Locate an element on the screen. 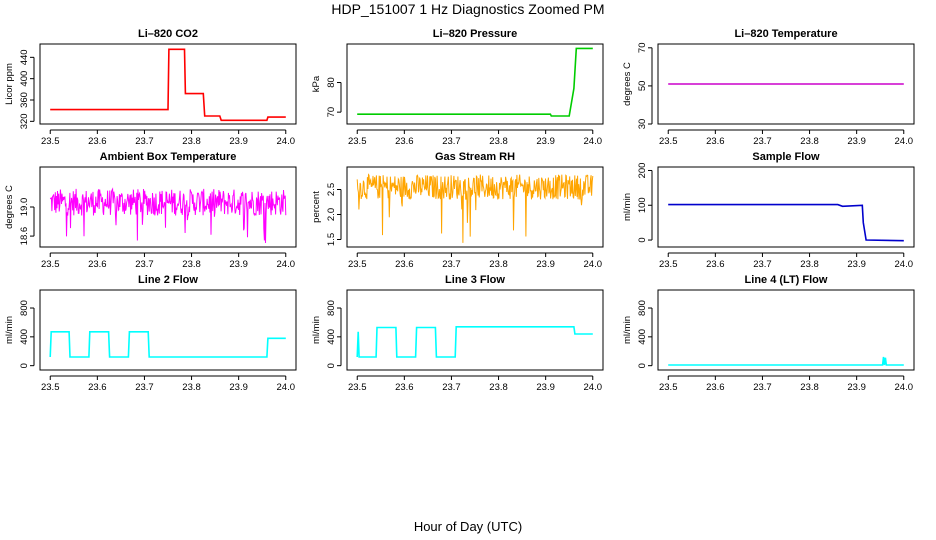 The height and width of the screenshot is (540, 936). y-tick-label: 19.0 is located at coordinates (24, 207).